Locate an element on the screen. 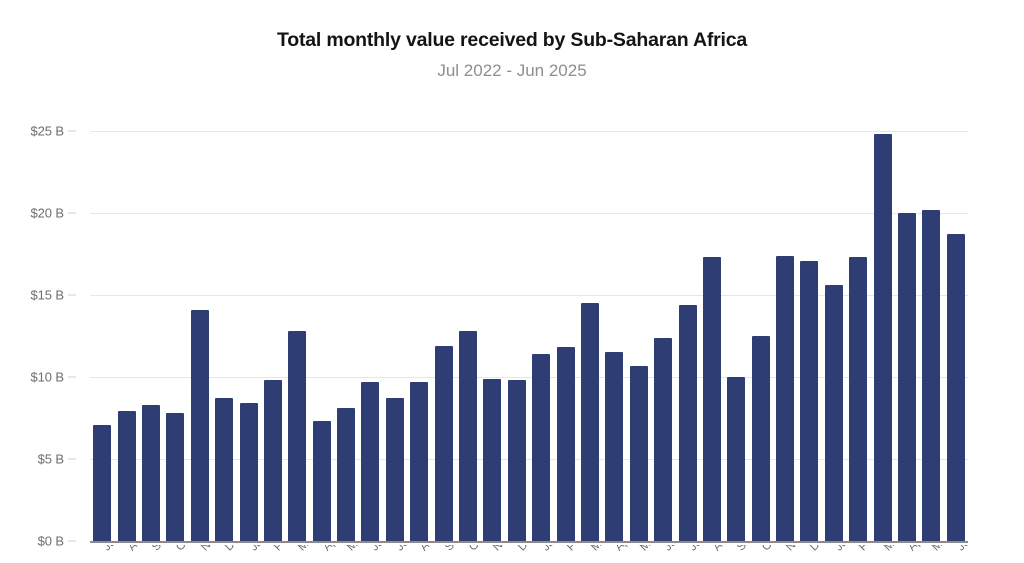  x-axis-tick-label: Jun-25 is located at coordinates (961, 549).